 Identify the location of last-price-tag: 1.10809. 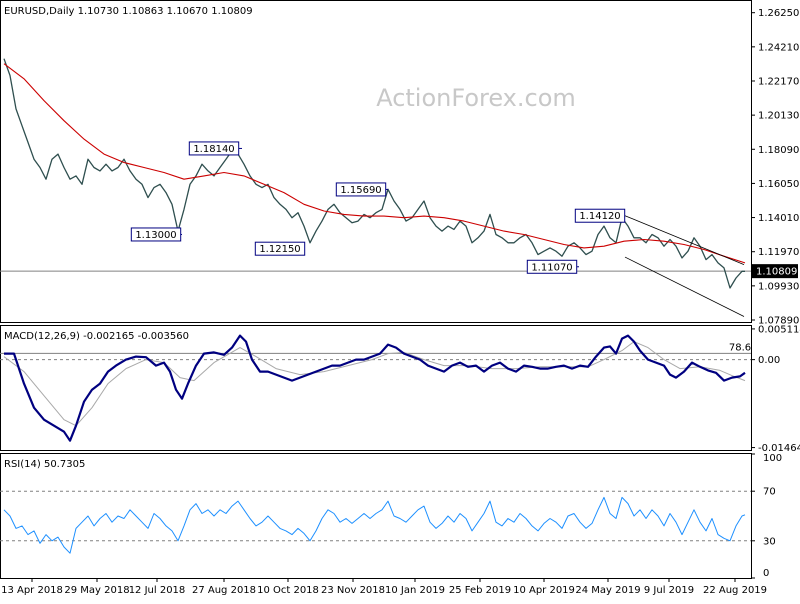
(775, 271).